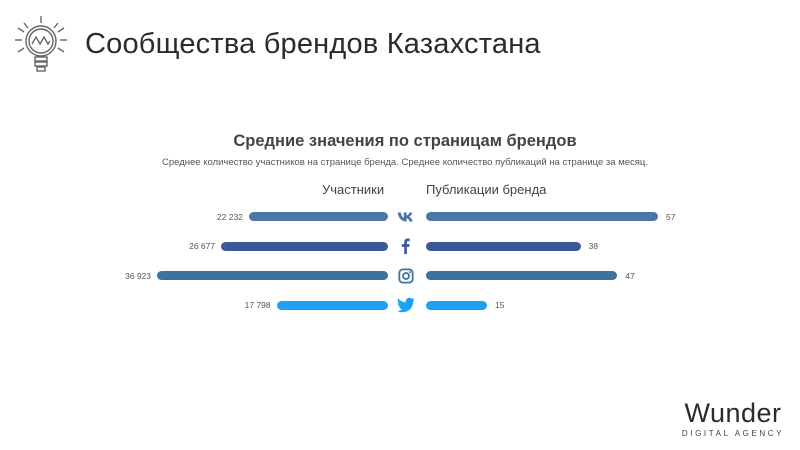 Image resolution: width=800 pixels, height=450 pixels. What do you see at coordinates (486, 189) in the screenshot?
I see `series-header-posts: Публикации бренда` at bounding box center [486, 189].